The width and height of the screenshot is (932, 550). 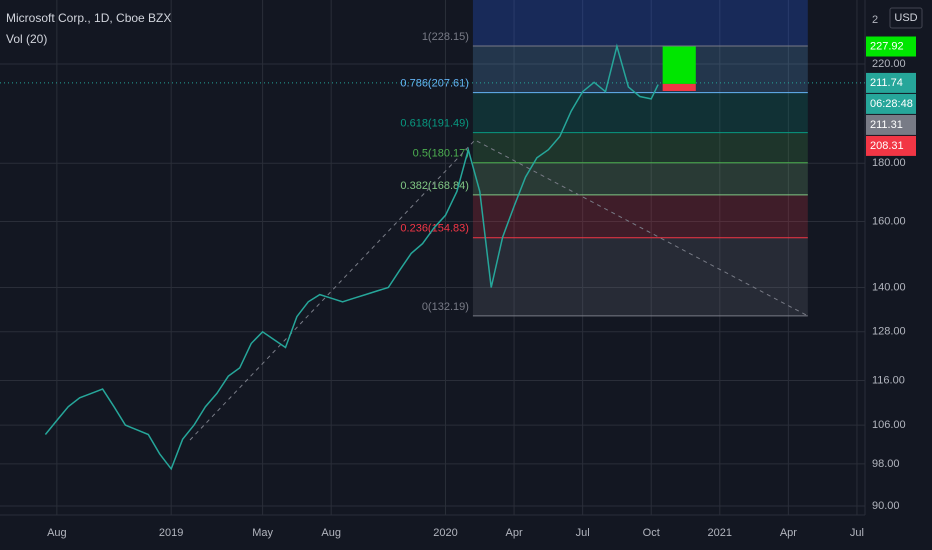 What do you see at coordinates (445, 533) in the screenshot?
I see `time-tick-label: 2020` at bounding box center [445, 533].